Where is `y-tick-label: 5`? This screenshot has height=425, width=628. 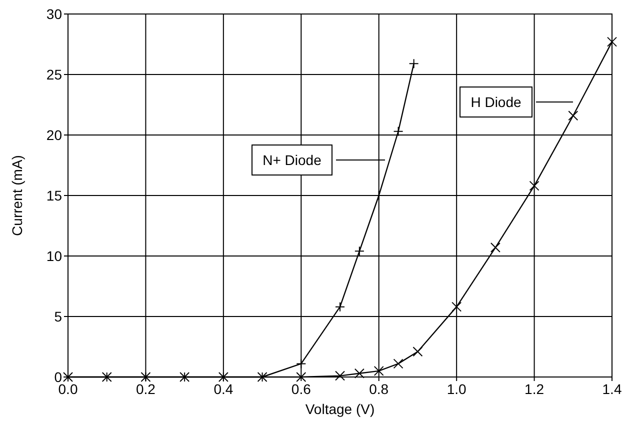
y-tick-label: 5 is located at coordinates (58, 316).